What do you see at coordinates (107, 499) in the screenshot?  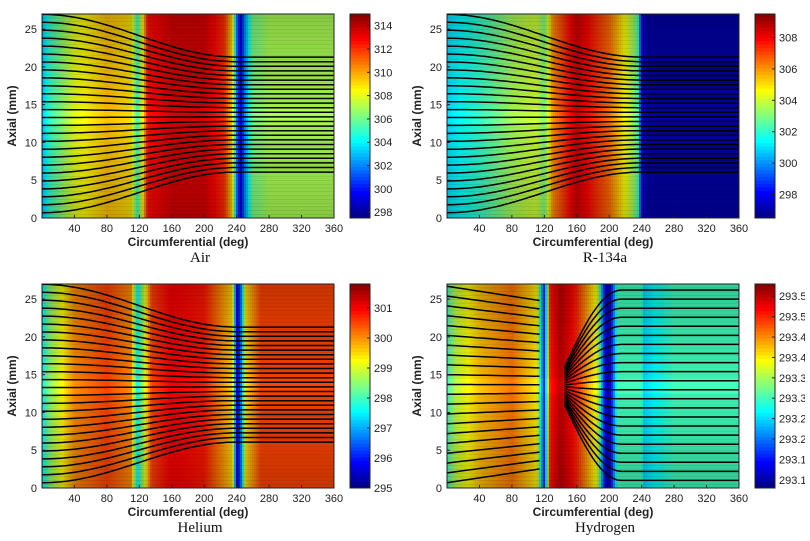 I see `x-tick-label: 80` at bounding box center [107, 499].